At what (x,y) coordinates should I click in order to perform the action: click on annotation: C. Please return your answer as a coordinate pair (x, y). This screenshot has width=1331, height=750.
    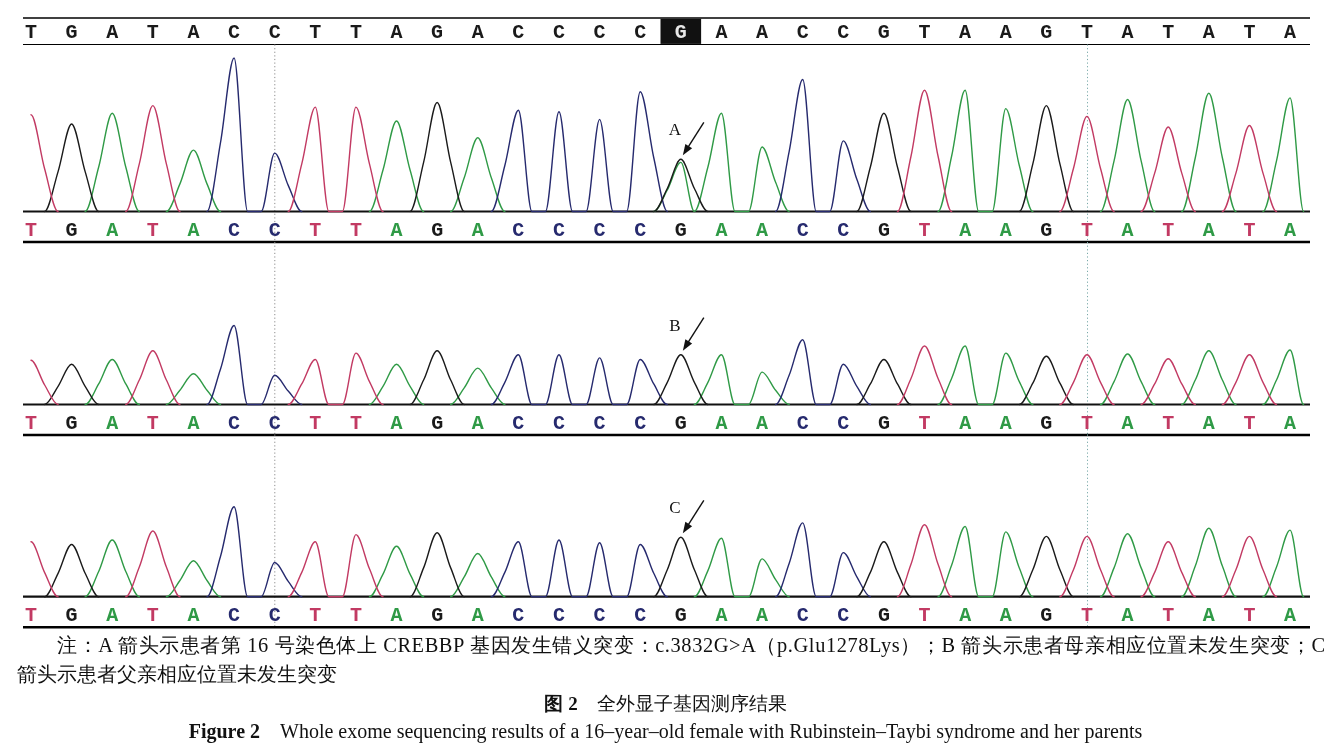
    Looking at the image, I should click on (675, 508).